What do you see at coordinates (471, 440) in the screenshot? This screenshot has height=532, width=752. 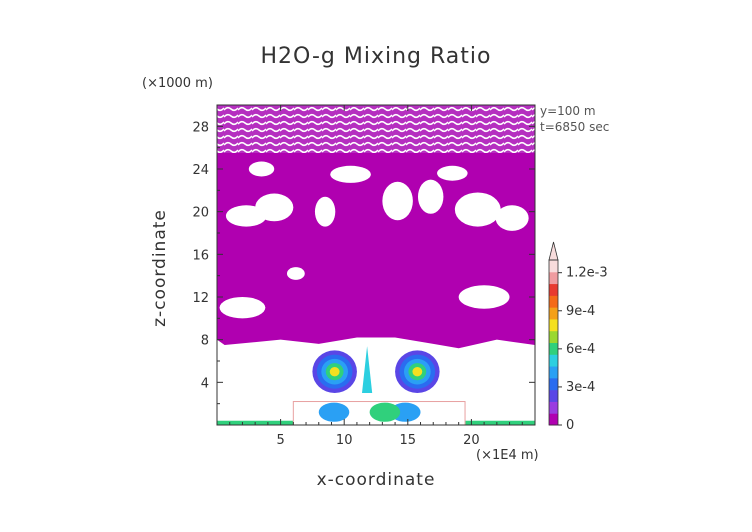 I see `x-tick-label: 20` at bounding box center [471, 440].